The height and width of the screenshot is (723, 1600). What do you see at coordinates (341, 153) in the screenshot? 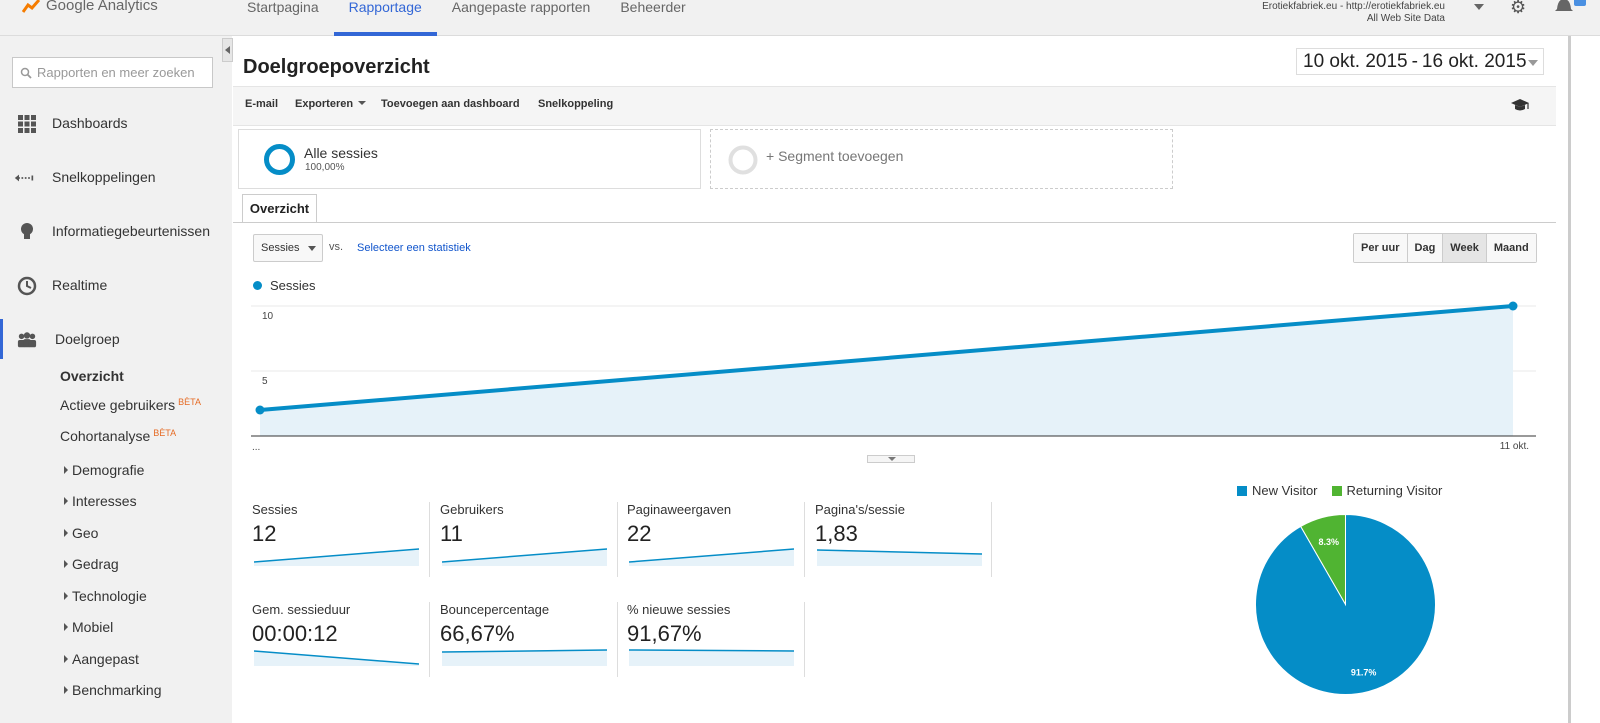
I see `segment-name: Alle sessies` at bounding box center [341, 153].